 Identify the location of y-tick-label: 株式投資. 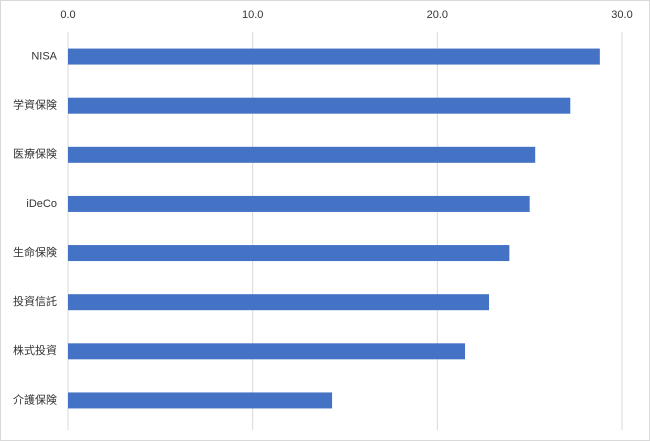
(35, 350).